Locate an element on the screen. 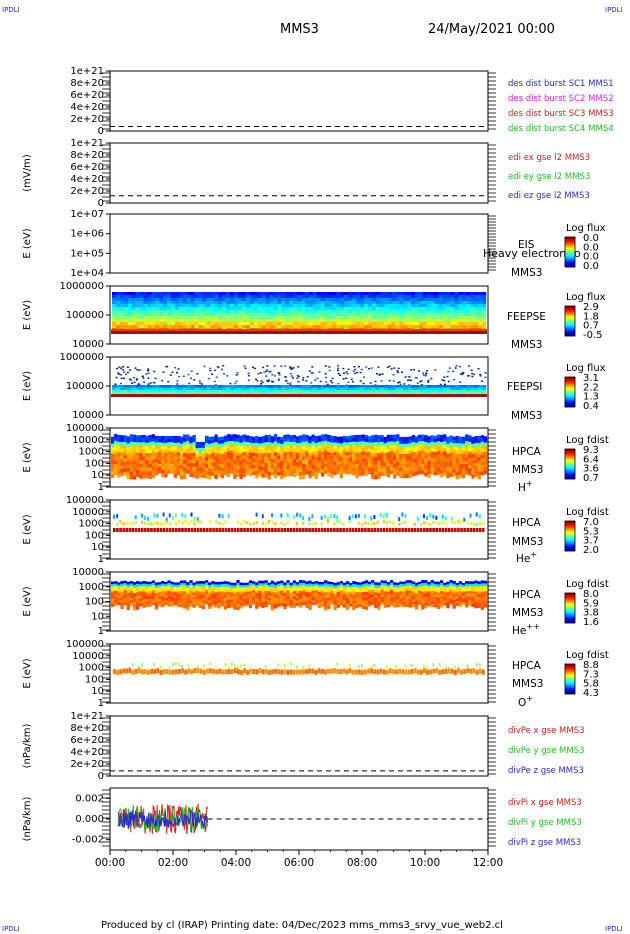  panel-frame is located at coordinates (299, 243).